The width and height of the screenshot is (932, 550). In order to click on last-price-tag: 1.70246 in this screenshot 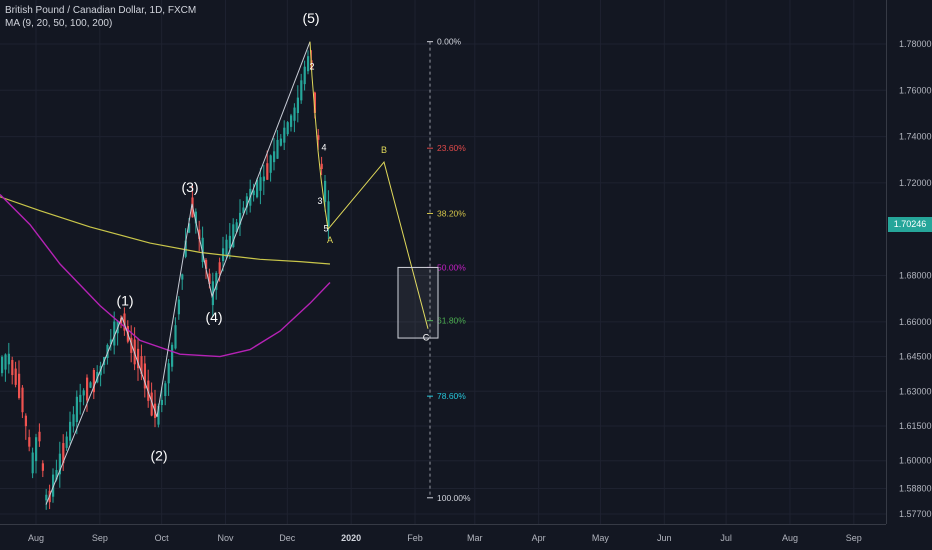, I will do `click(910, 224)`.